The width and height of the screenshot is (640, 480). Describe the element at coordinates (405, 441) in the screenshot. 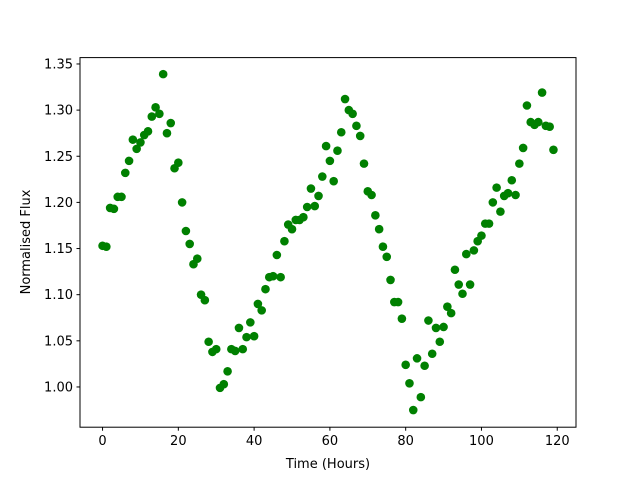

I see `x-tick-label: 80` at that location.